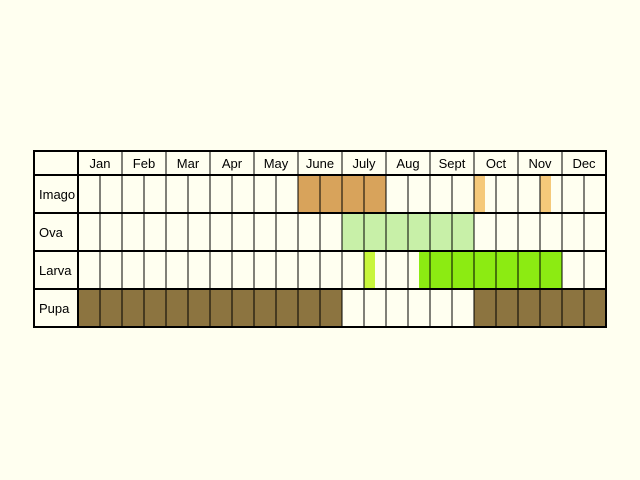 Image resolution: width=640 pixels, height=480 pixels. I want to click on month-header: July, so click(364, 163).